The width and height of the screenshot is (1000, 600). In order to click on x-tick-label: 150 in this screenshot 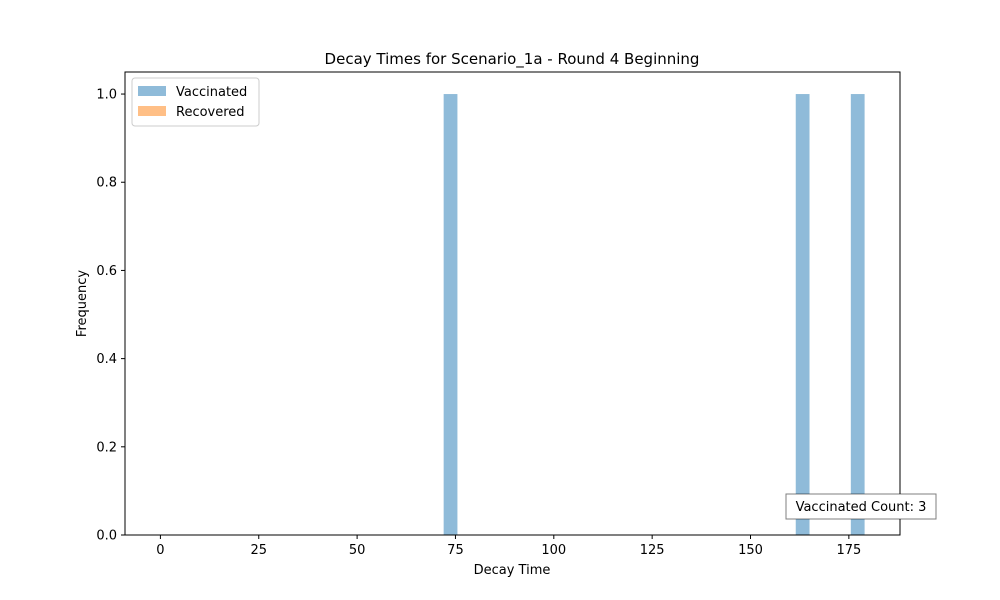, I will do `click(750, 550)`.